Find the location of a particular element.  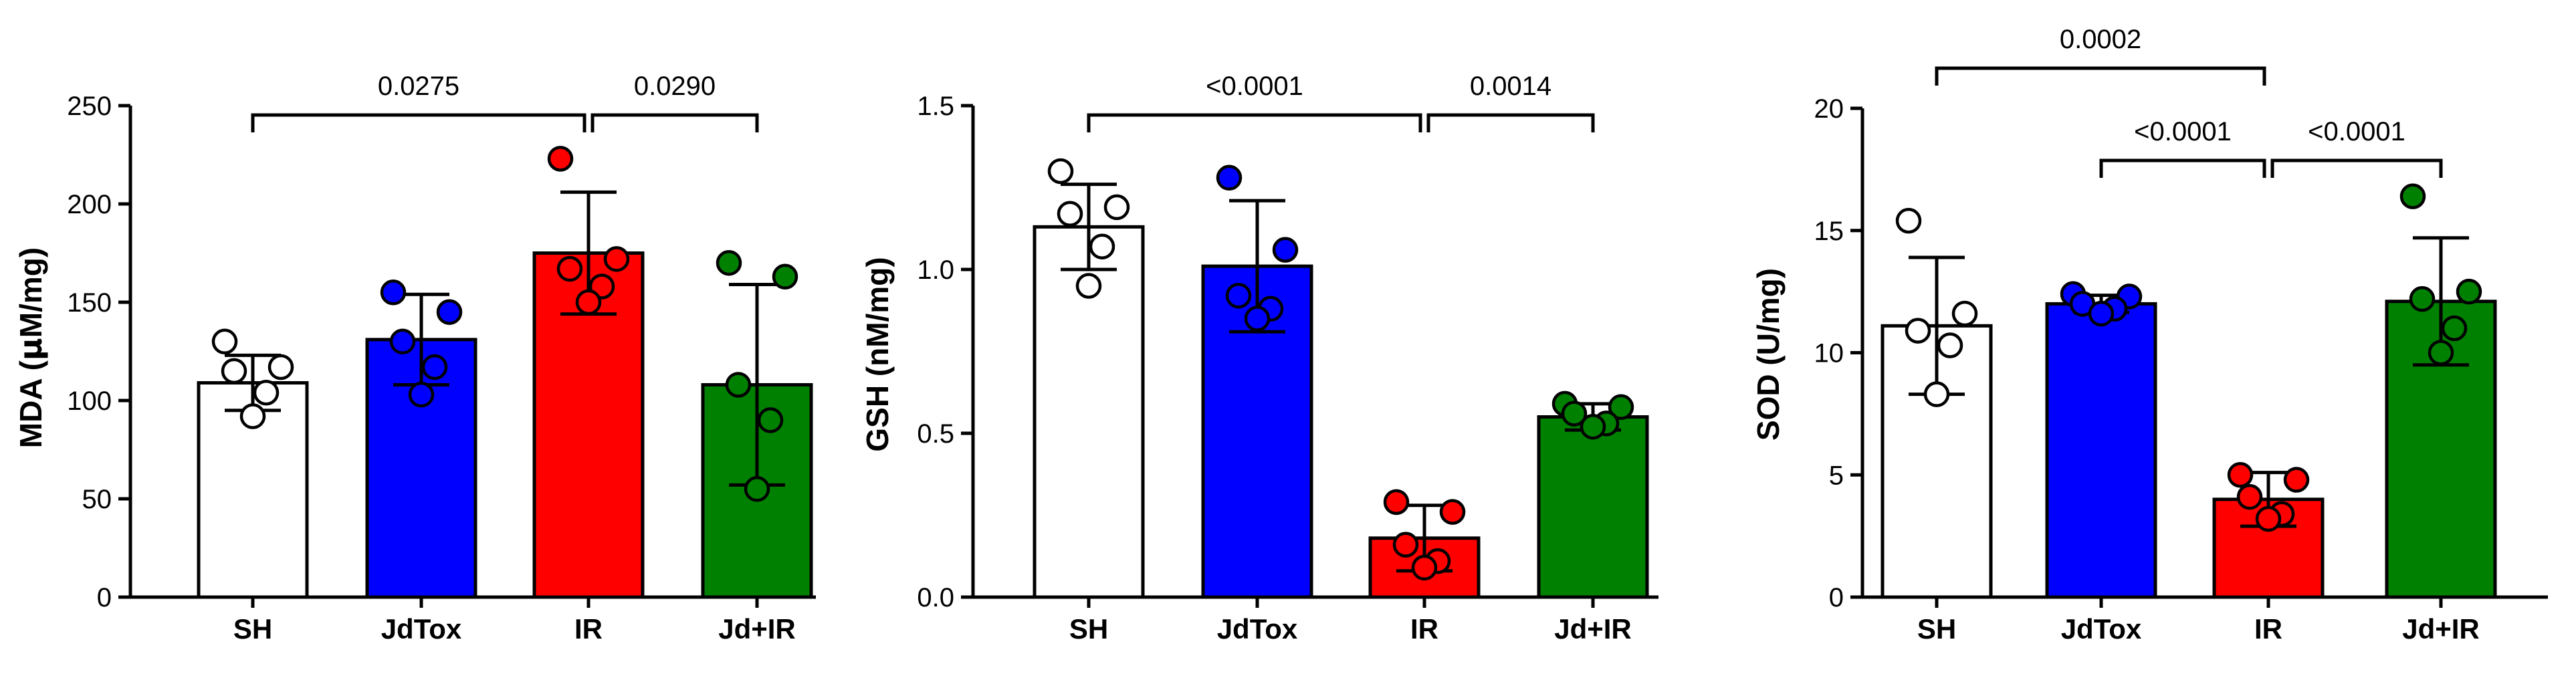

p-value-label: 0.0290 is located at coordinates (675, 86).